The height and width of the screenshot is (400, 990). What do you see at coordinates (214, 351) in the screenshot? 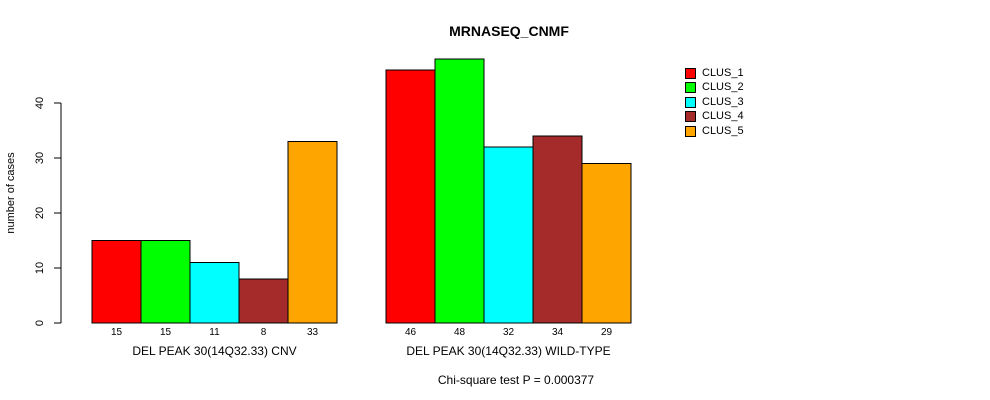
I see `group-label: DEL PEAK 30(14Q32.33) CNV` at bounding box center [214, 351].